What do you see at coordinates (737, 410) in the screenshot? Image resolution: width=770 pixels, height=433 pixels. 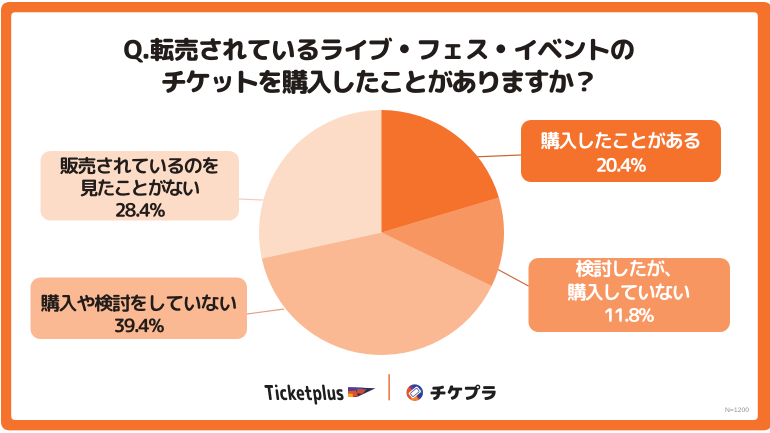 I see `svg-text: N=1200` at bounding box center [737, 410].